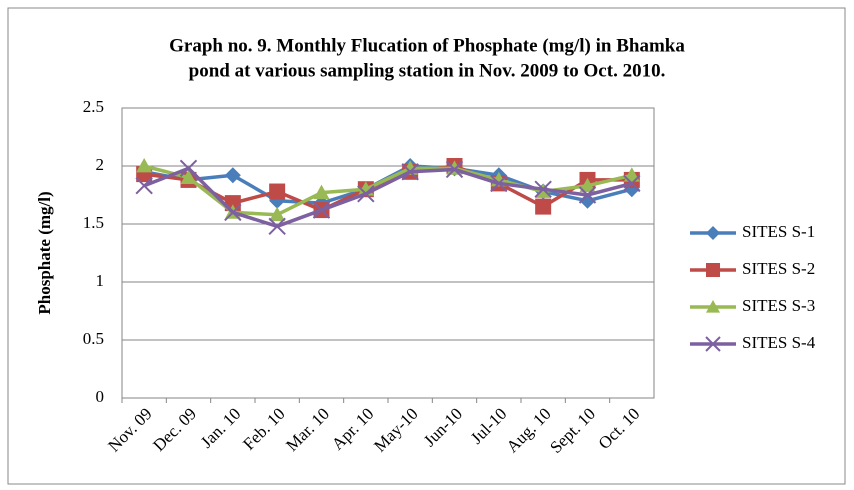  I want to click on legend-label: SITES S-4, so click(779, 342).